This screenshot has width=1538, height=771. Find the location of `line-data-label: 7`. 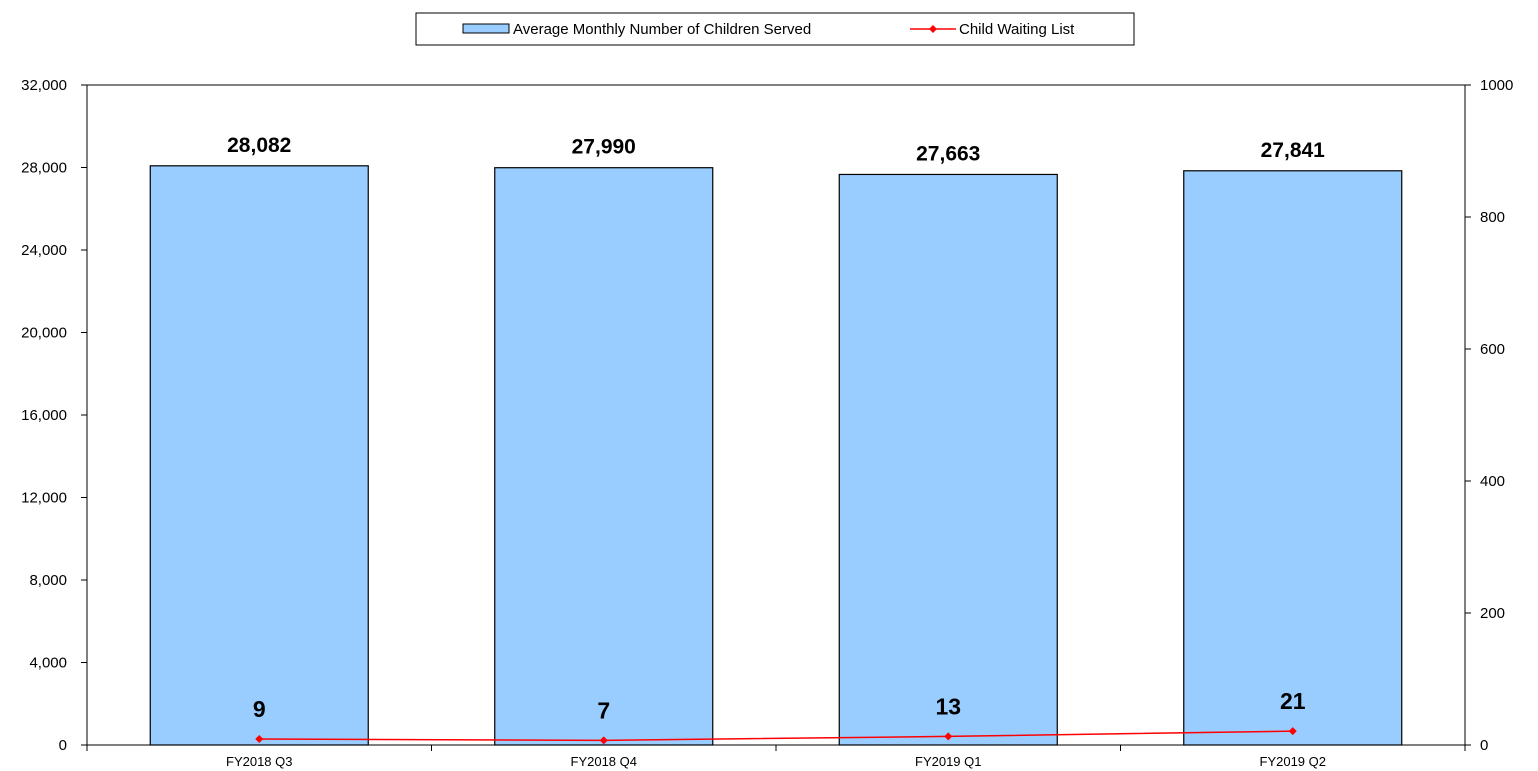

line-data-label: 7 is located at coordinates (603, 710).